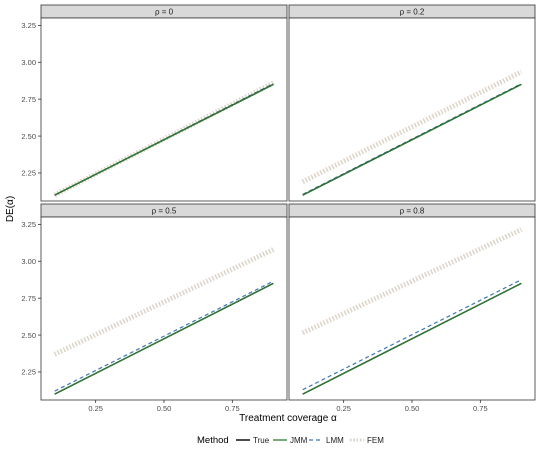 Image resolution: width=543 pixels, height=453 pixels. Describe the element at coordinates (335, 440) in the screenshot. I see `legend-label-lmm: LMM` at that location.